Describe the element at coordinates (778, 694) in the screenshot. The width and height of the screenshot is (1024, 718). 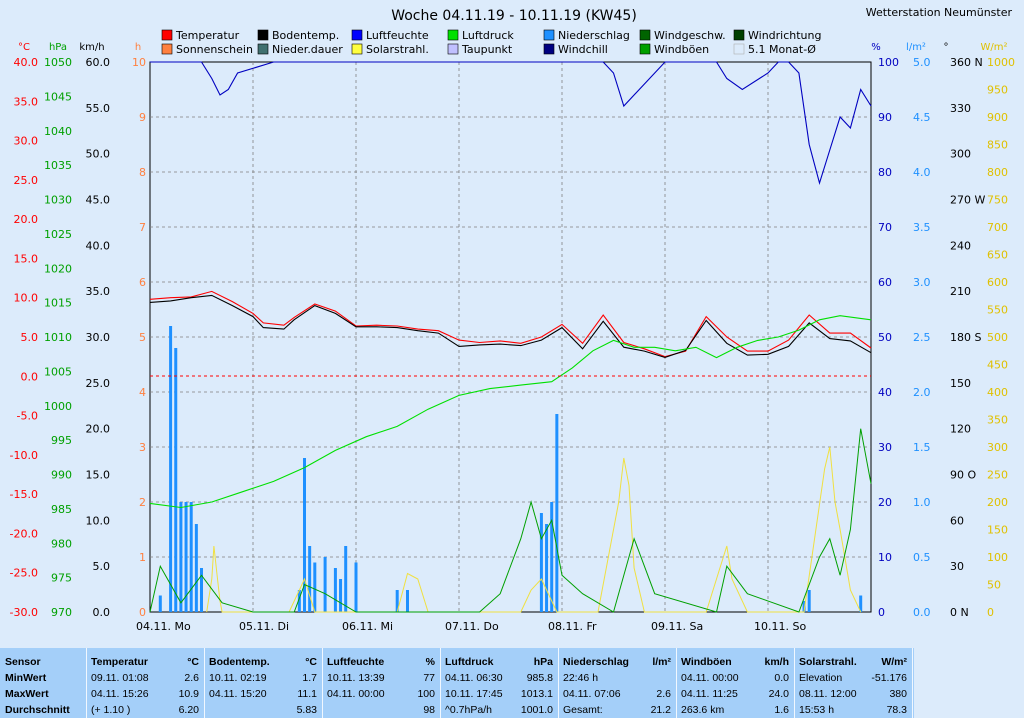
I see `stats-cell-value: 24.0` at that location.